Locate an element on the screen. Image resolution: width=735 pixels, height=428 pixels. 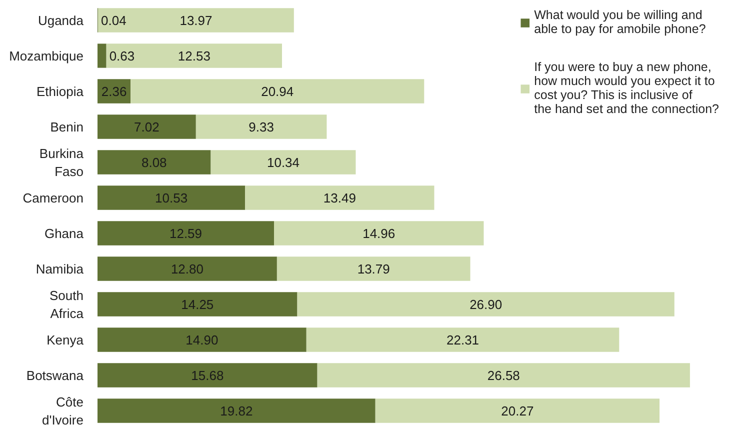
data-label: 10.34 is located at coordinates (283, 162).